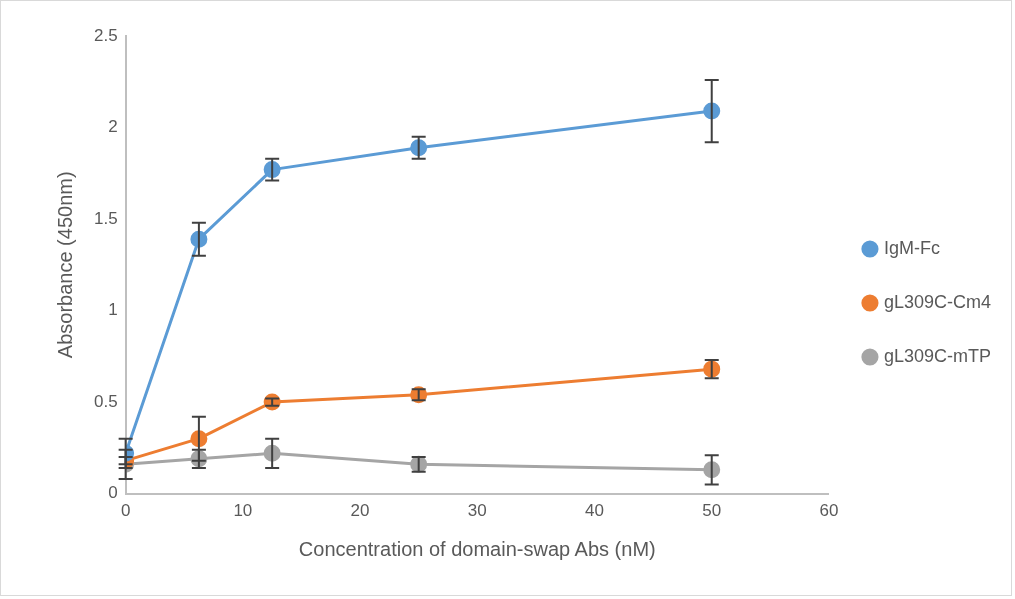 Image resolution: width=1015 pixels, height=599 pixels. What do you see at coordinates (594, 511) in the screenshot?
I see `x-tick-label: 40` at bounding box center [594, 511].